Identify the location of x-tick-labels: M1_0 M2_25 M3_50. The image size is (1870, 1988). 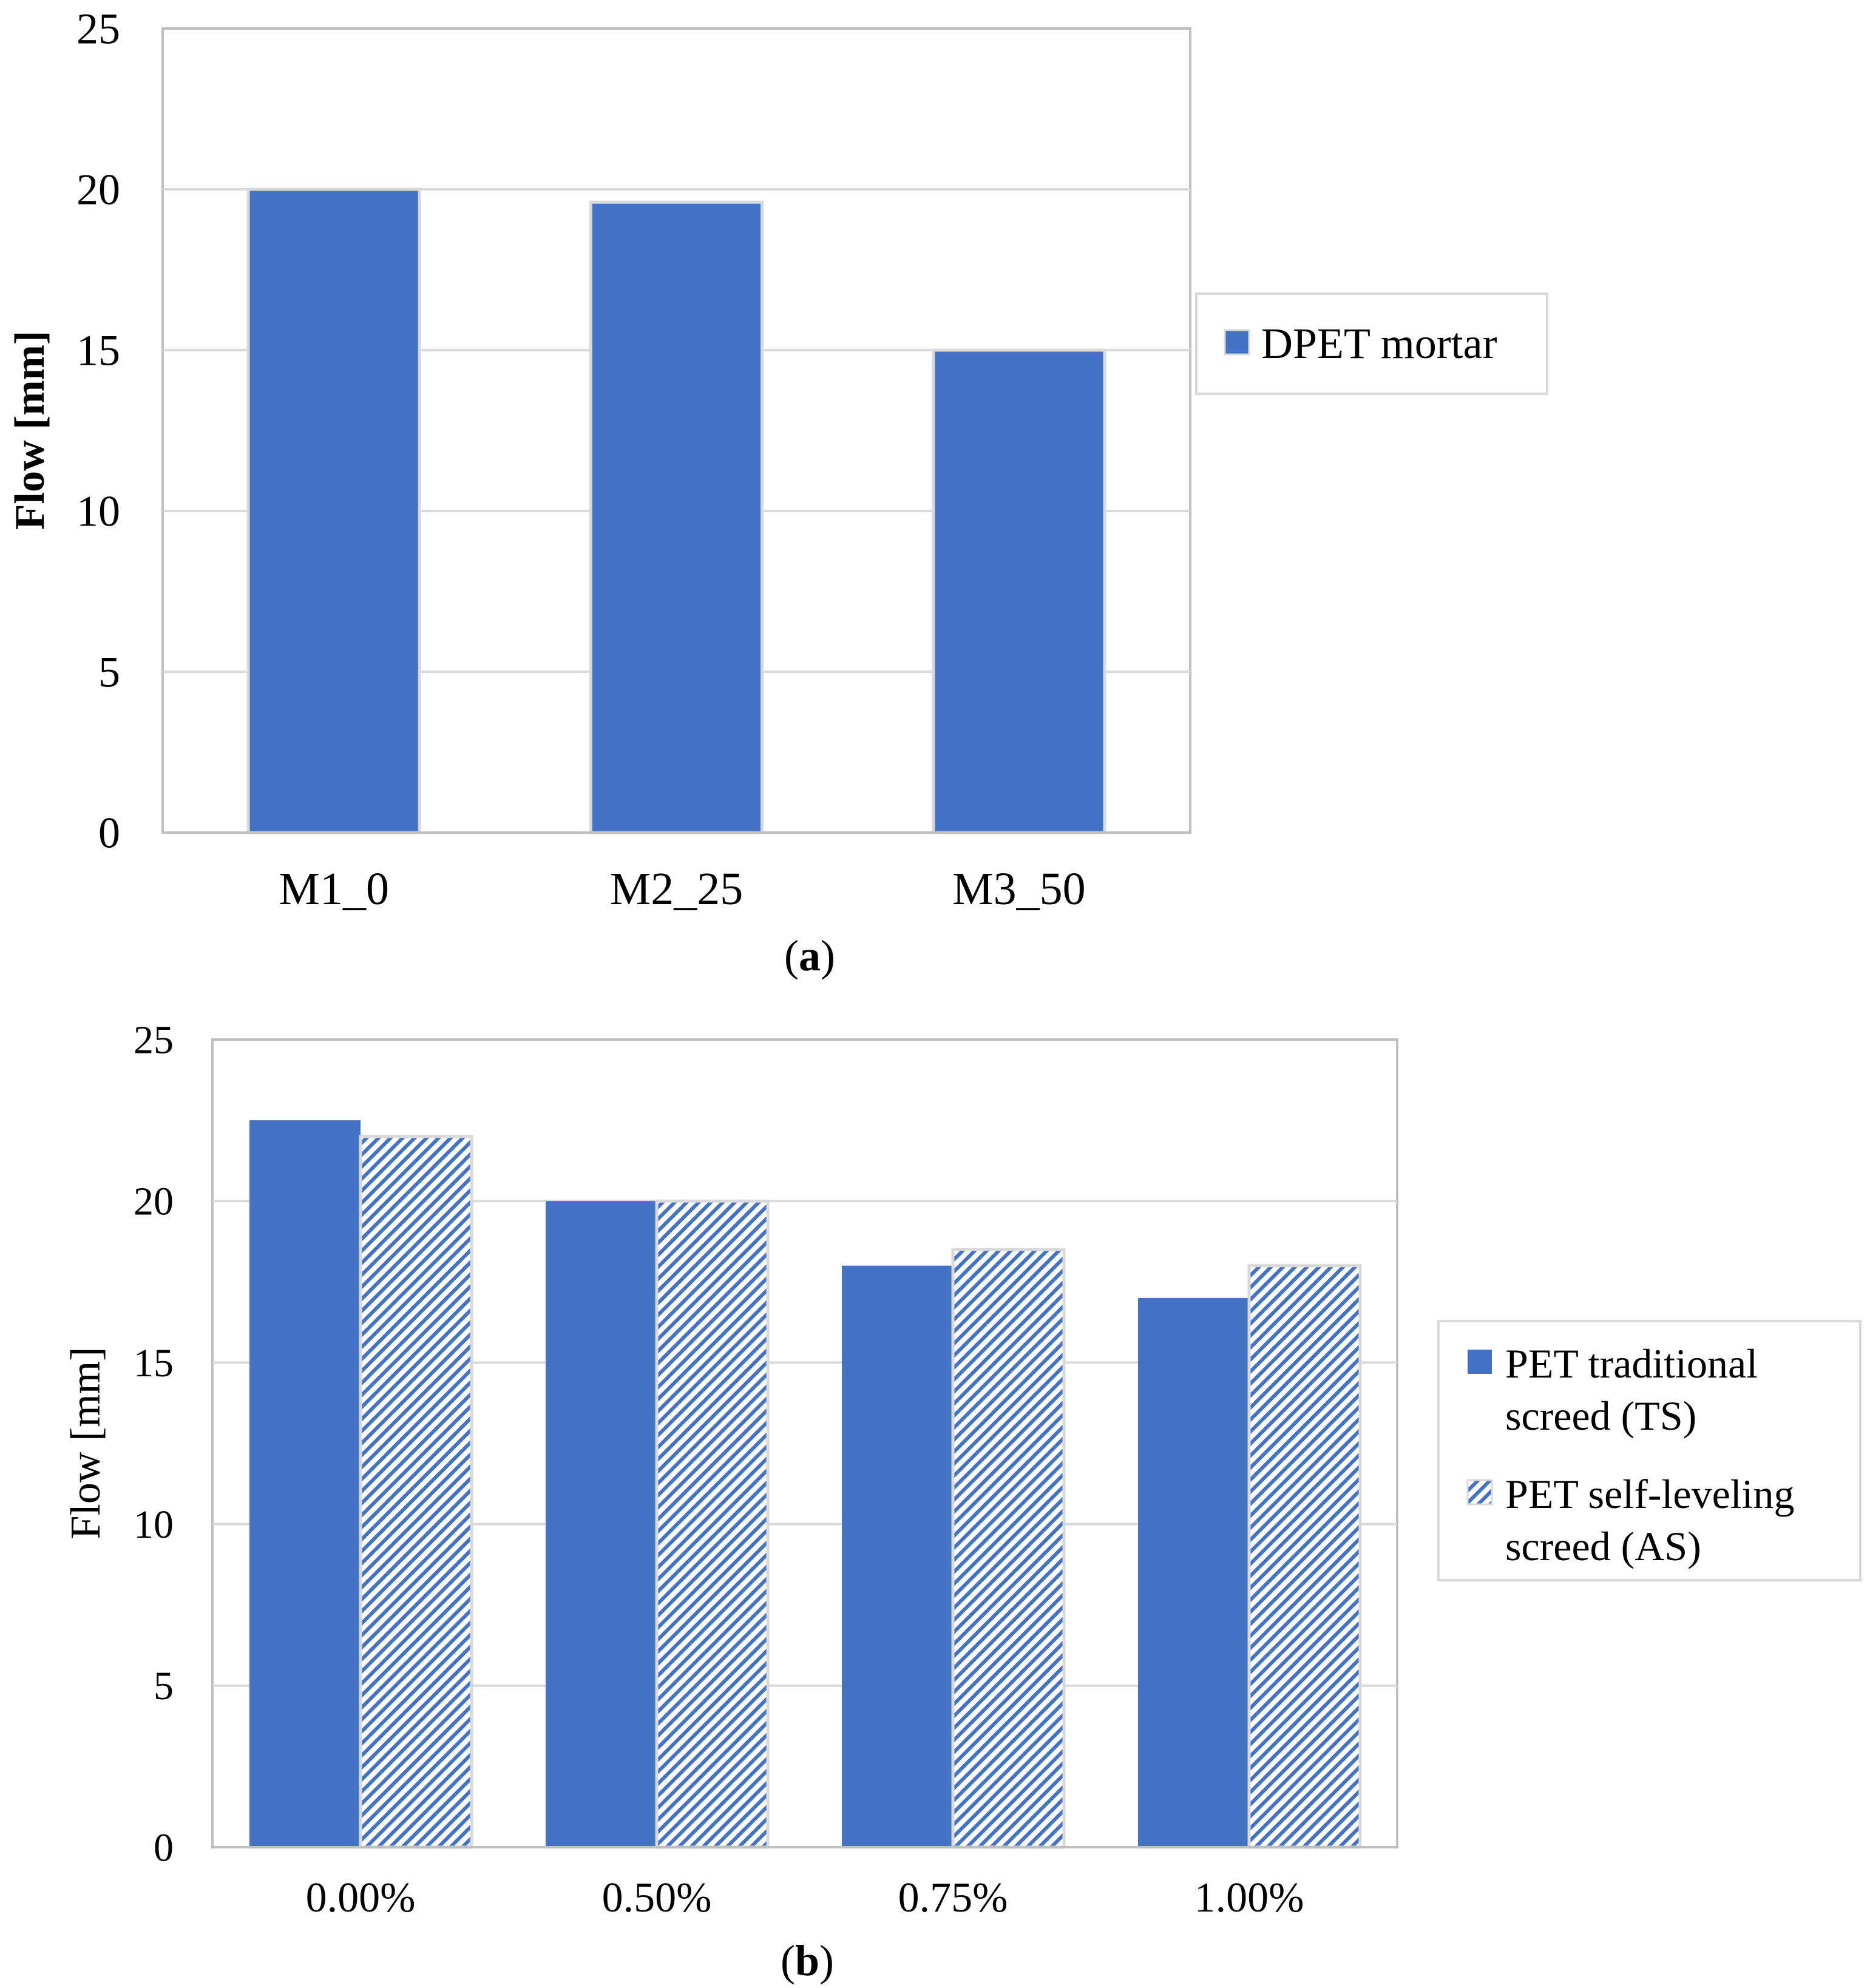
(682, 889).